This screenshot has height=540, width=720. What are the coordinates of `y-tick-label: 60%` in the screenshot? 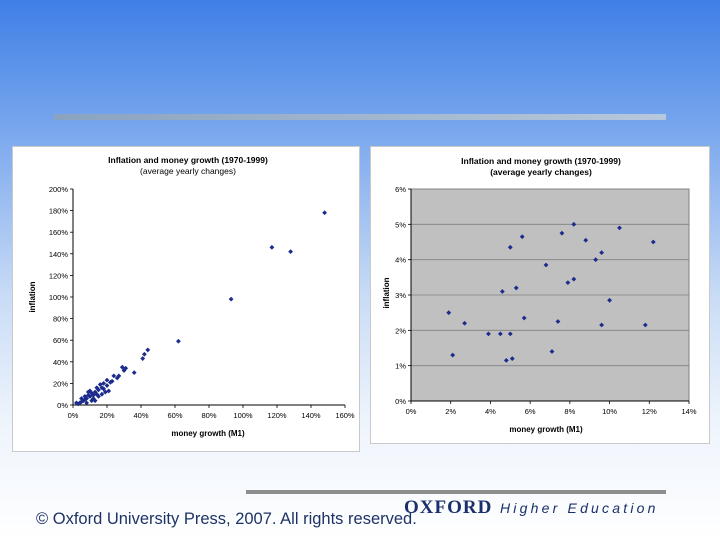 It's located at (60, 340).